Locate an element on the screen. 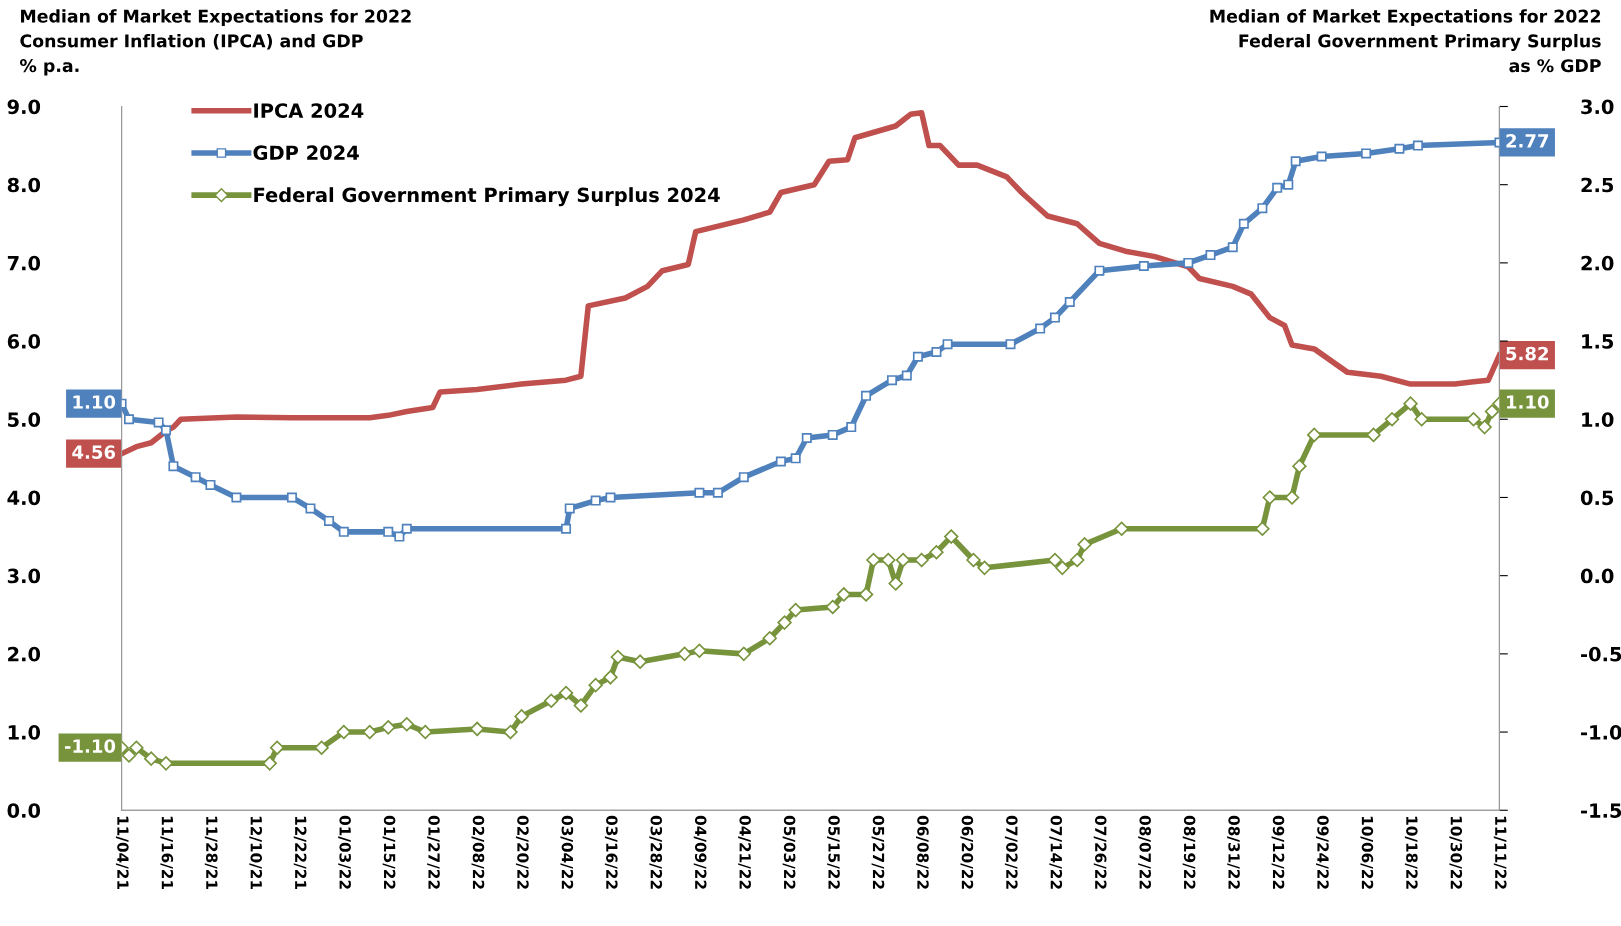  y2-tick-label: -0.5 is located at coordinates (1601, 654).